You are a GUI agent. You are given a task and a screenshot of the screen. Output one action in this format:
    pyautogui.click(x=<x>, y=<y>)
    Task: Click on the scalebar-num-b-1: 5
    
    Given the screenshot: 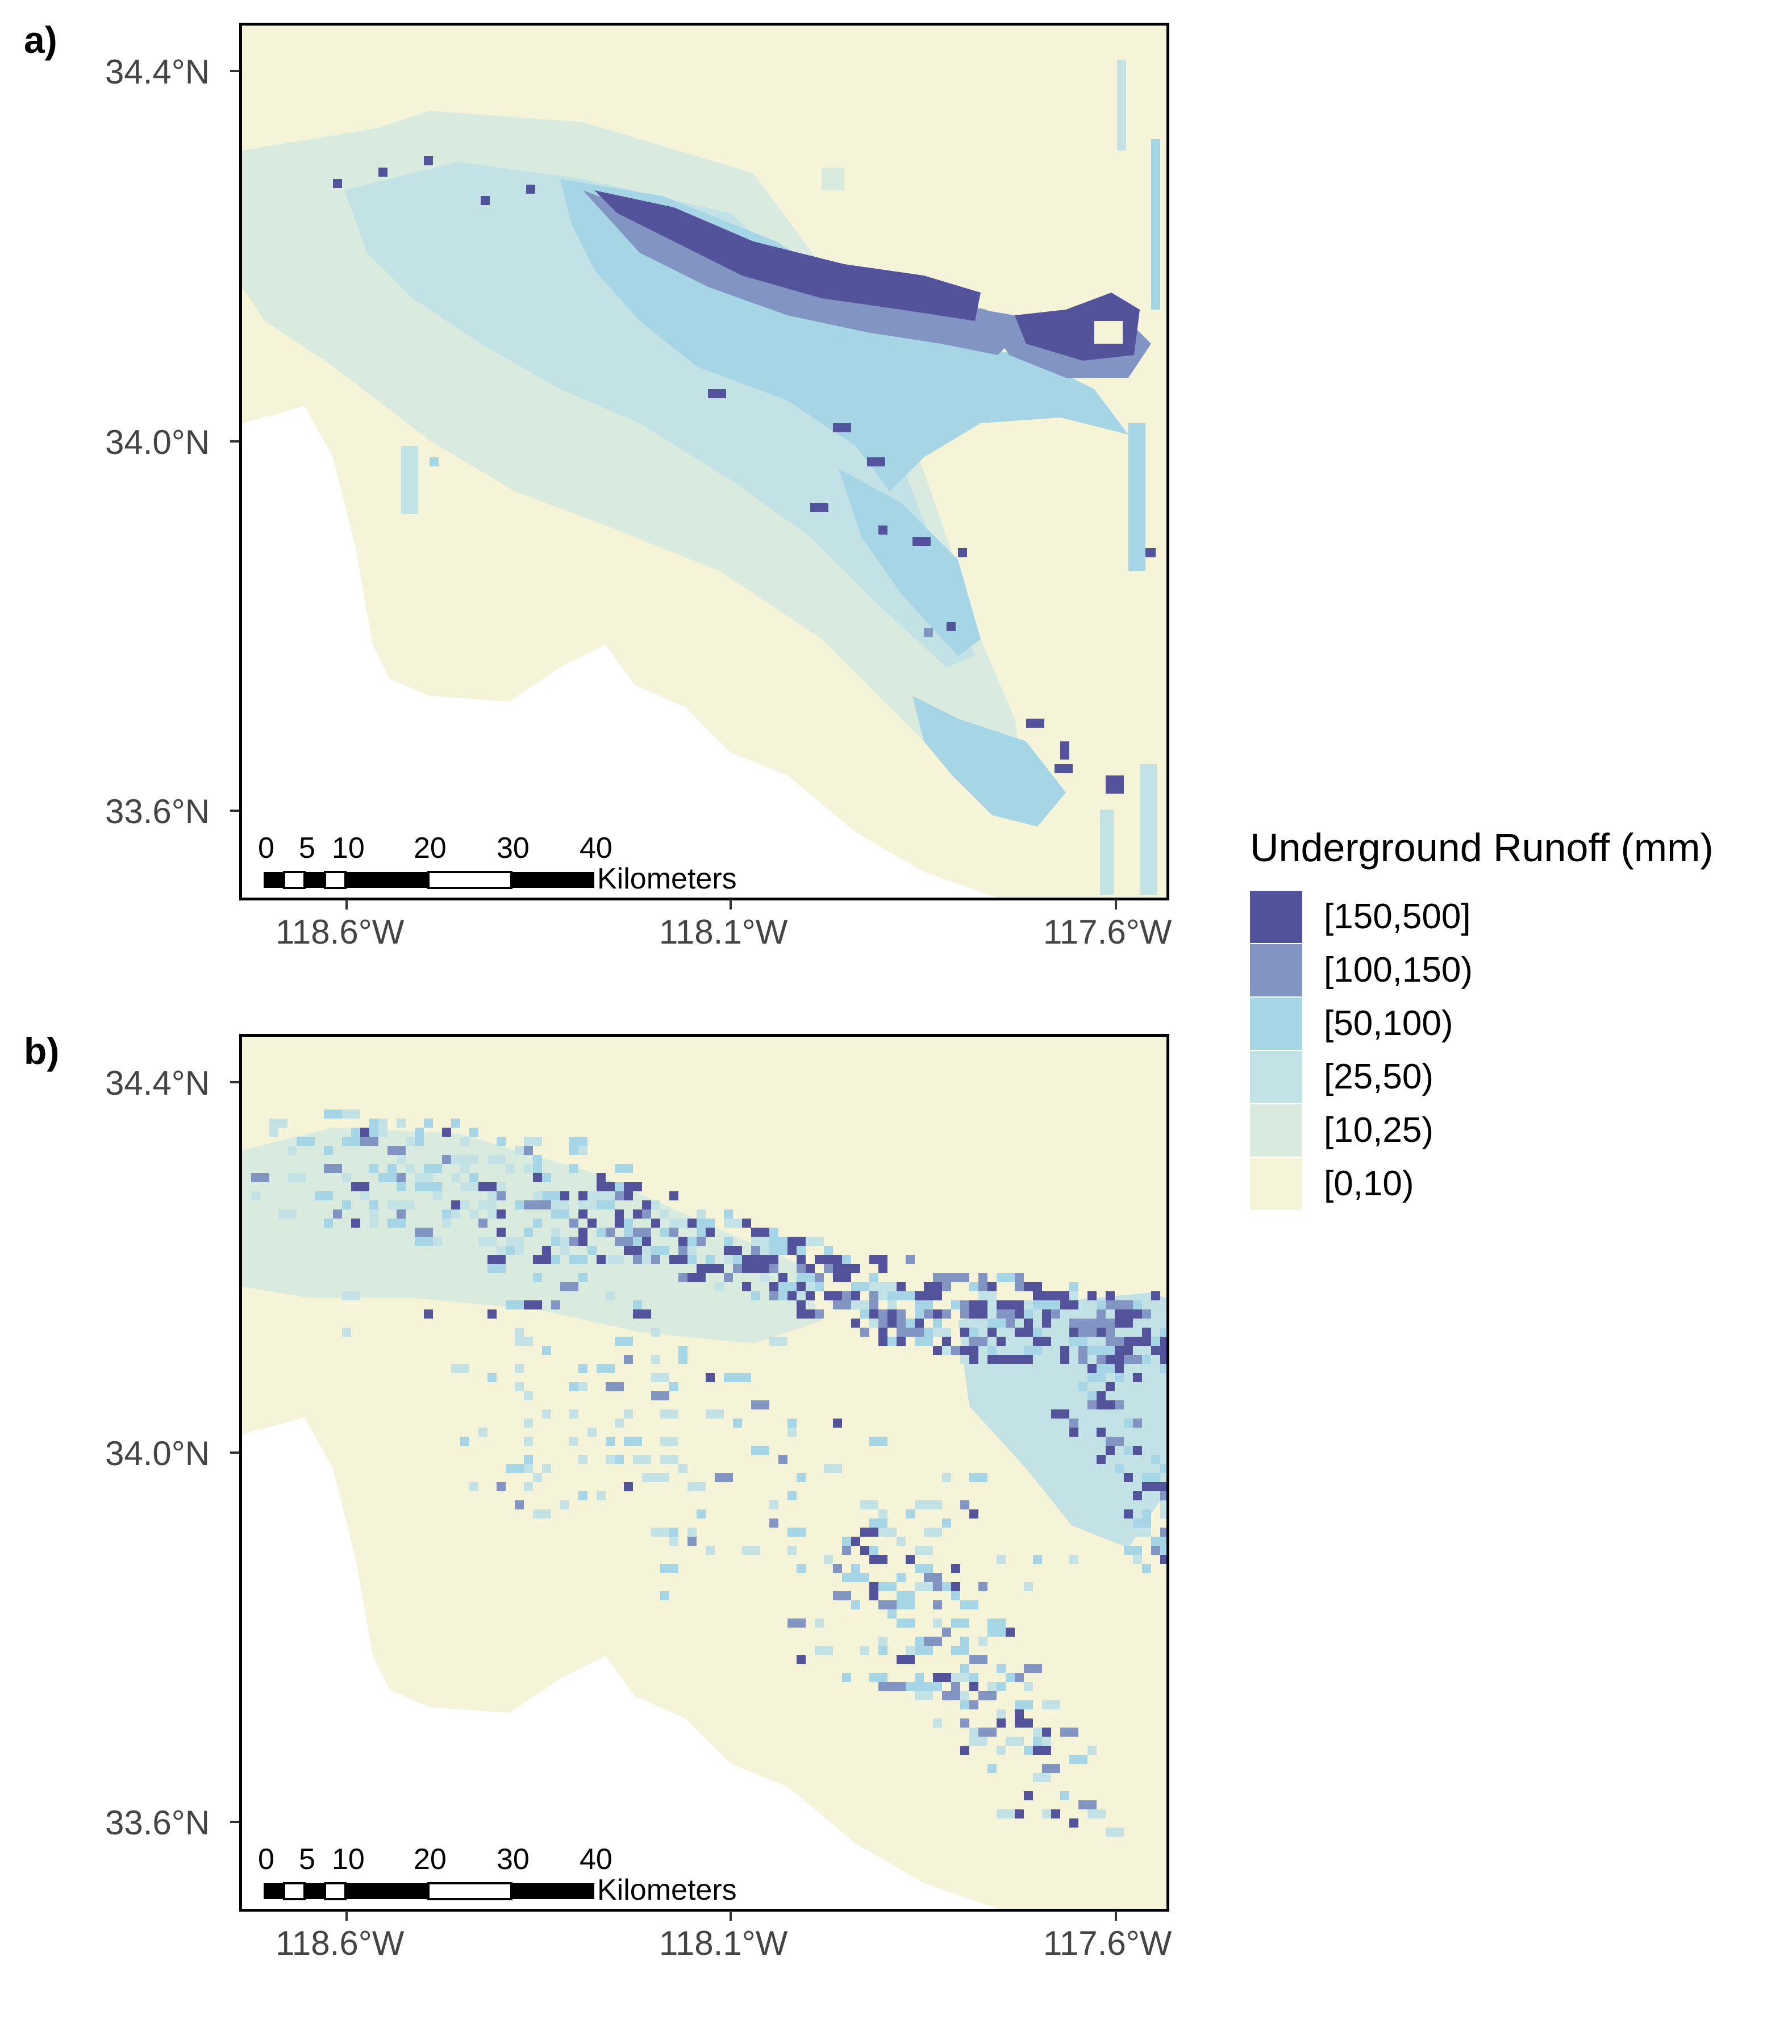 What is the action you would take?
    pyautogui.click(x=307, y=1859)
    